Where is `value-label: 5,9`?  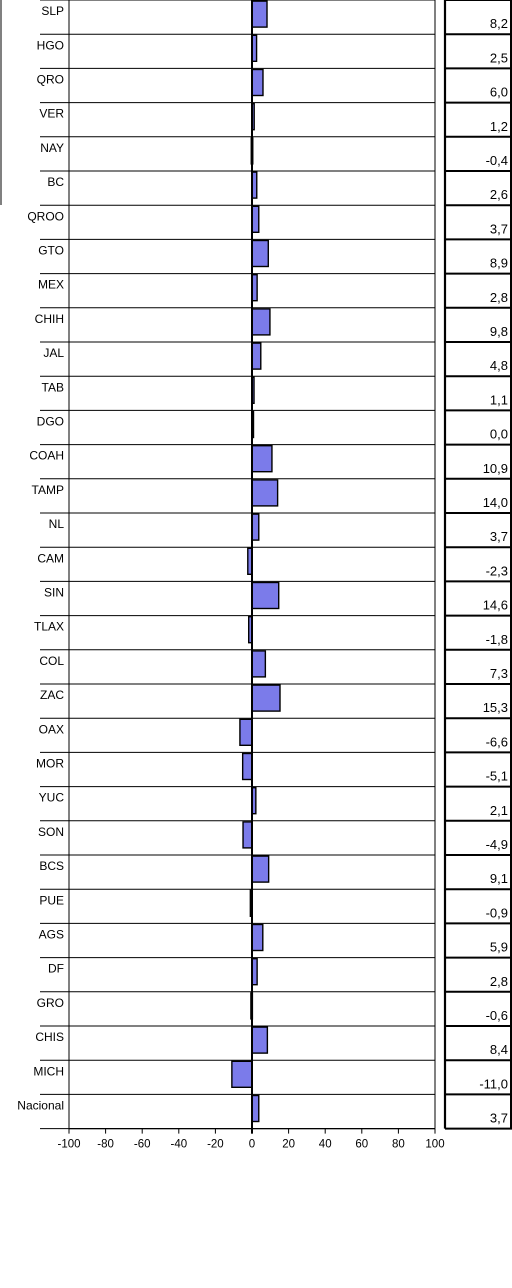 value-label: 5,9 is located at coordinates (499, 947).